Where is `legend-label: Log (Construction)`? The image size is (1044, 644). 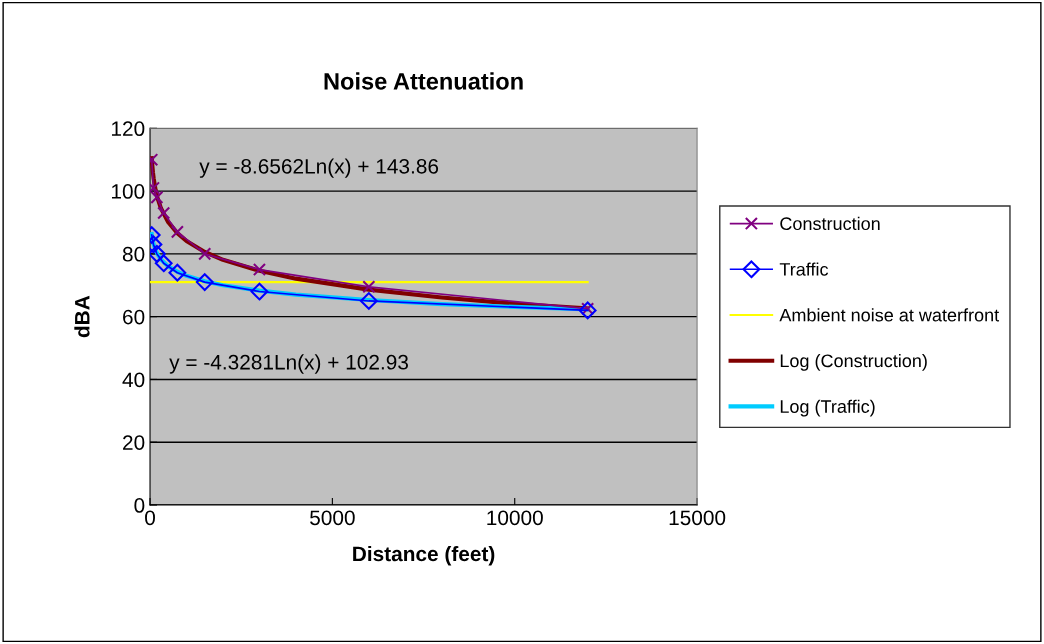
legend-label: Log (Construction) is located at coordinates (853, 362).